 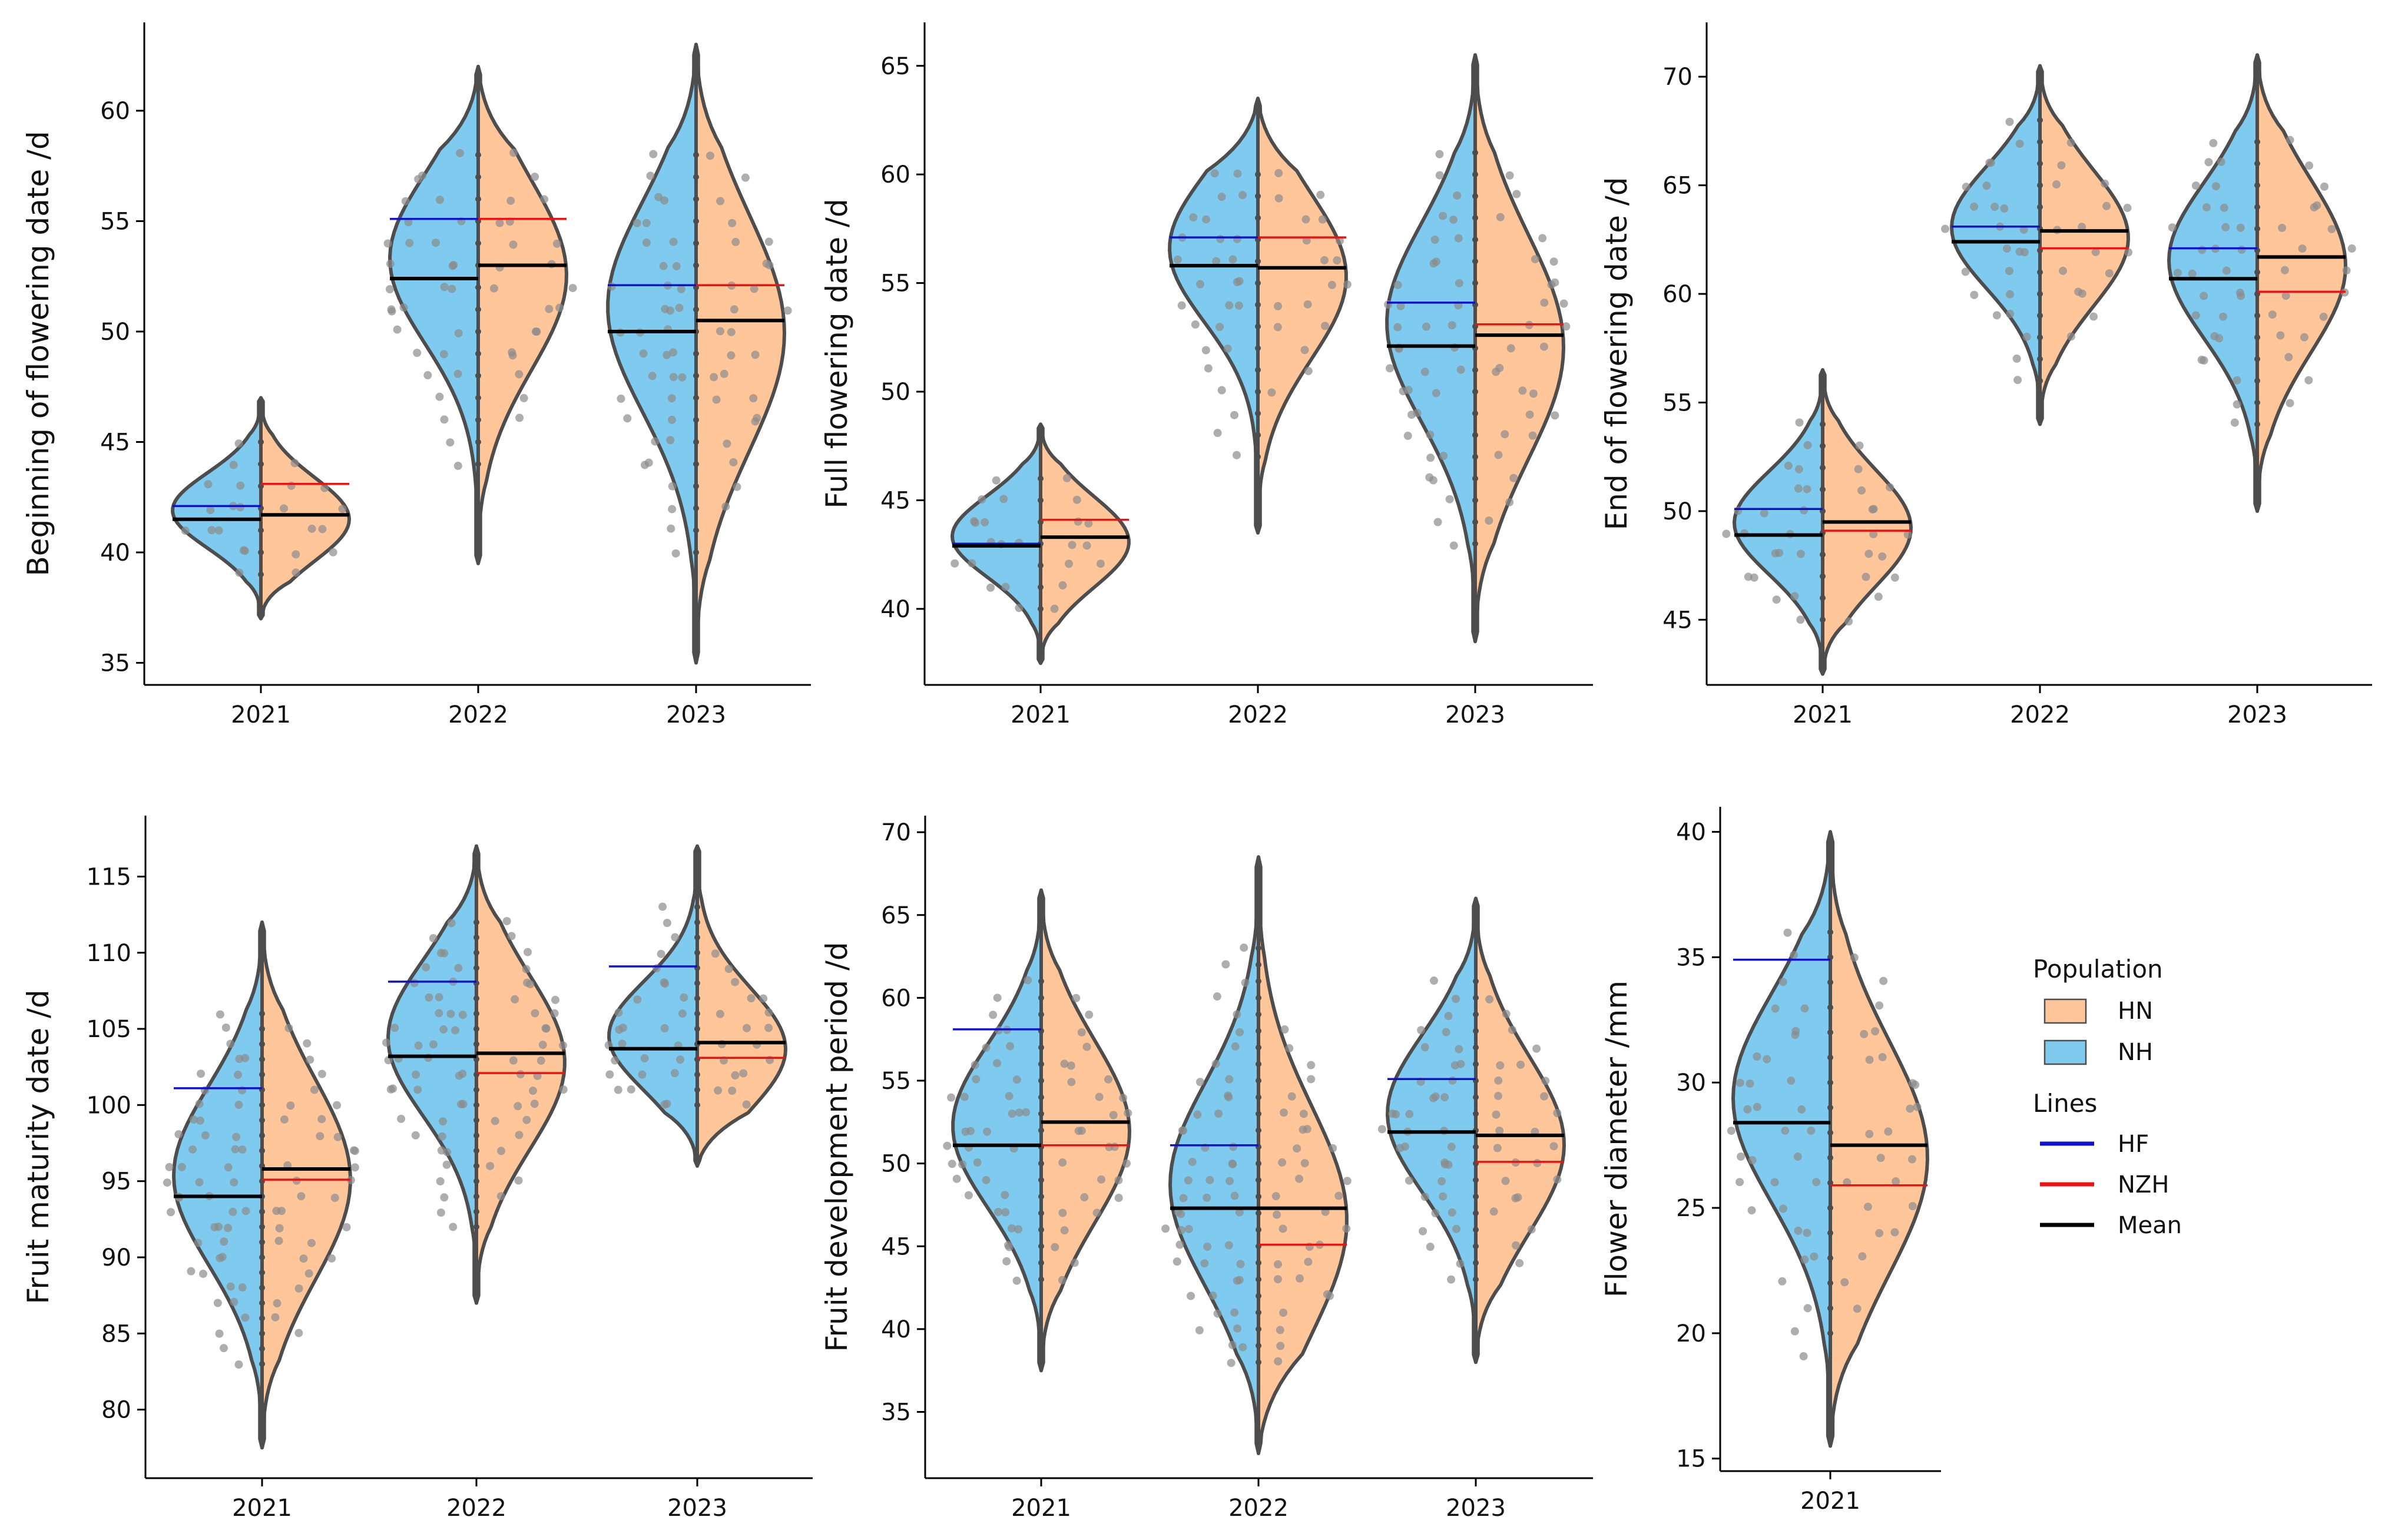 What do you see at coordinates (478, 714) in the screenshot?
I see `x-tick-label: 2022` at bounding box center [478, 714].